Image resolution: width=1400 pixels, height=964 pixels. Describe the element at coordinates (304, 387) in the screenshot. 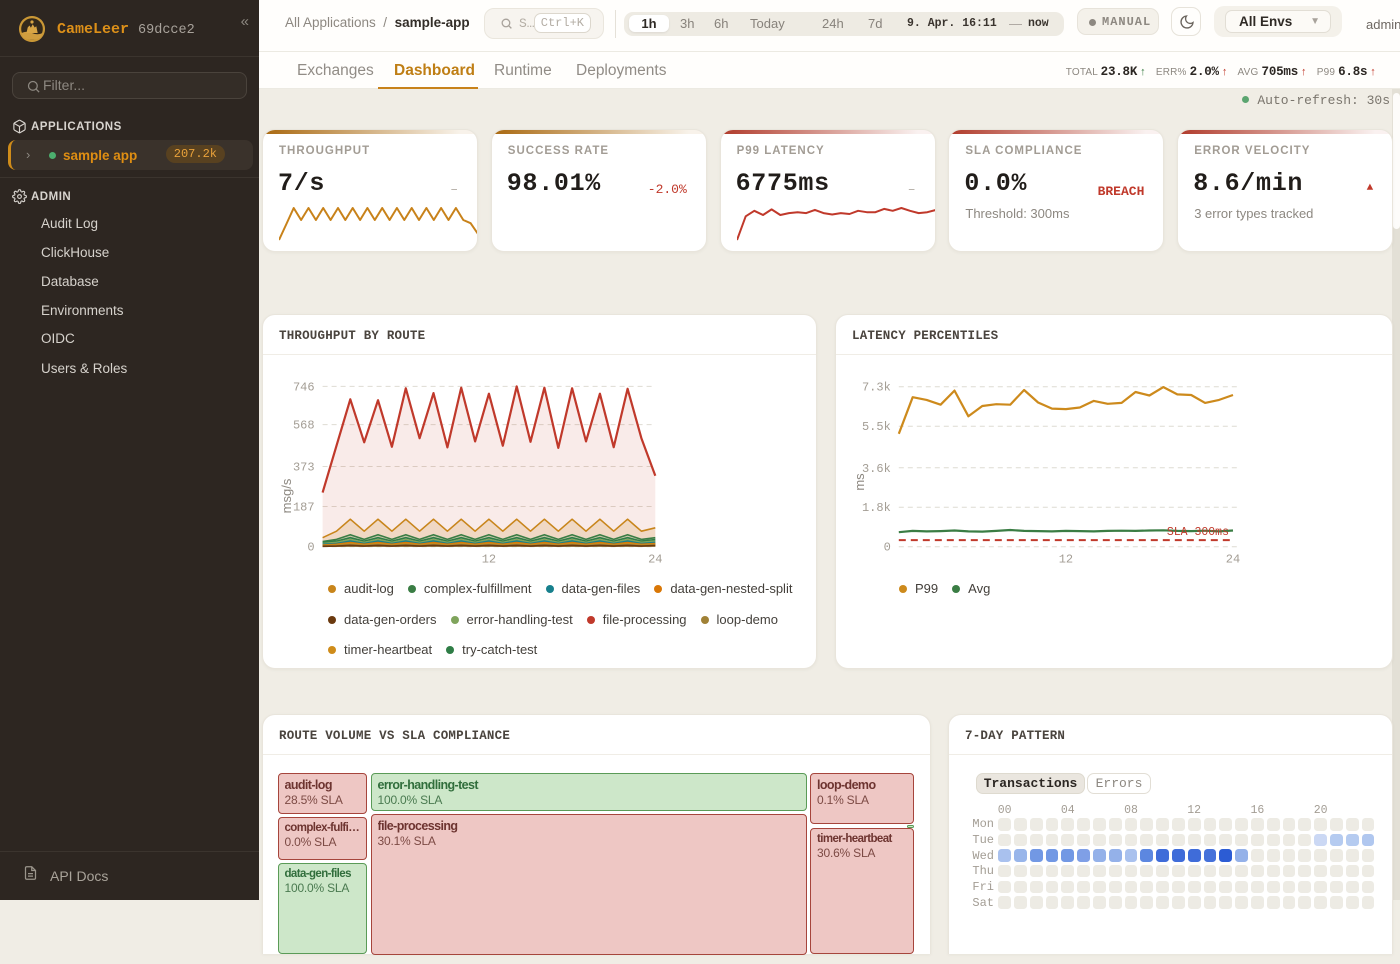

I see `svg-text: 746` at that location.